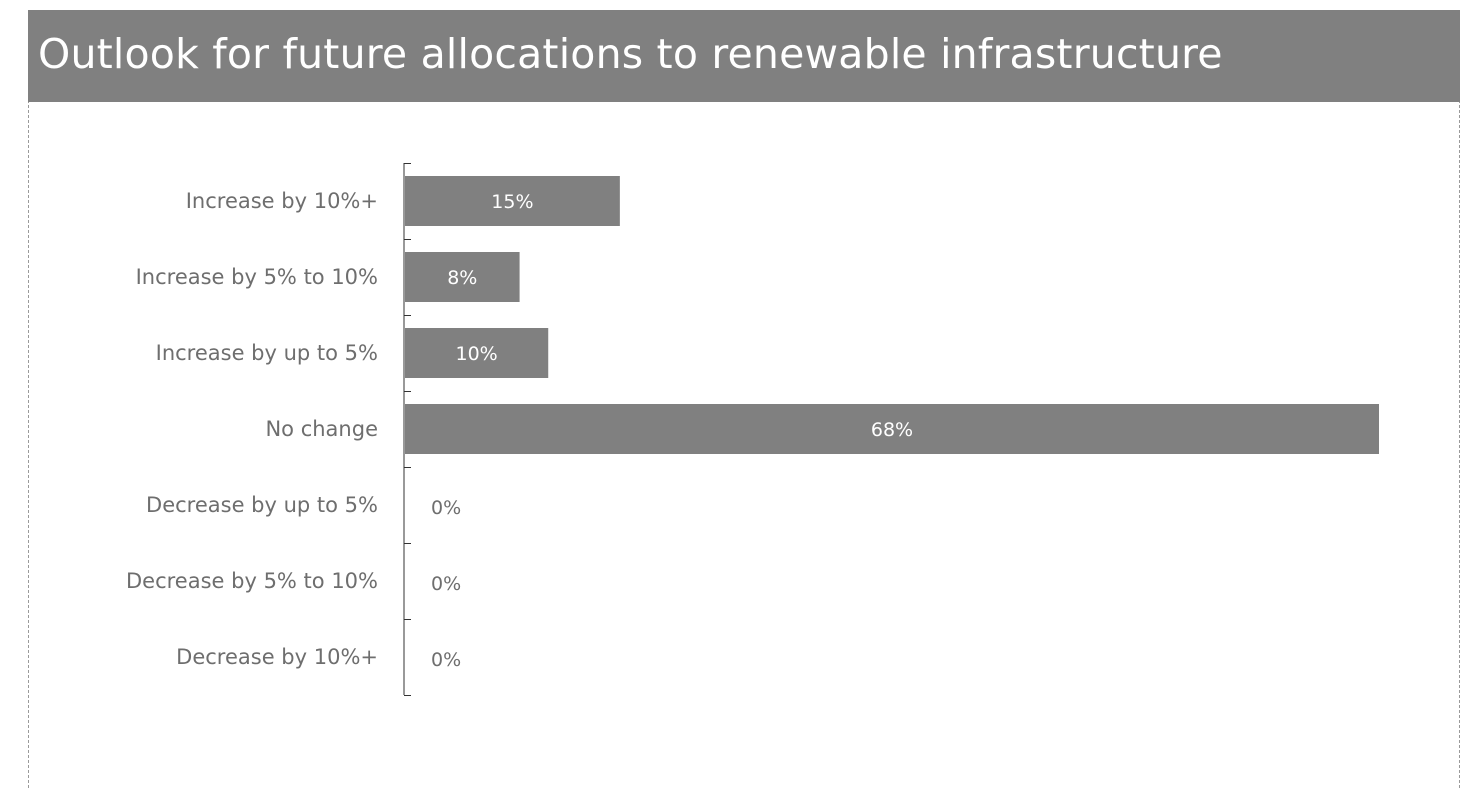 This screenshot has height=788, width=1475. Describe the element at coordinates (267, 353) in the screenshot. I see `category-label: Increase by up to 5%` at that location.